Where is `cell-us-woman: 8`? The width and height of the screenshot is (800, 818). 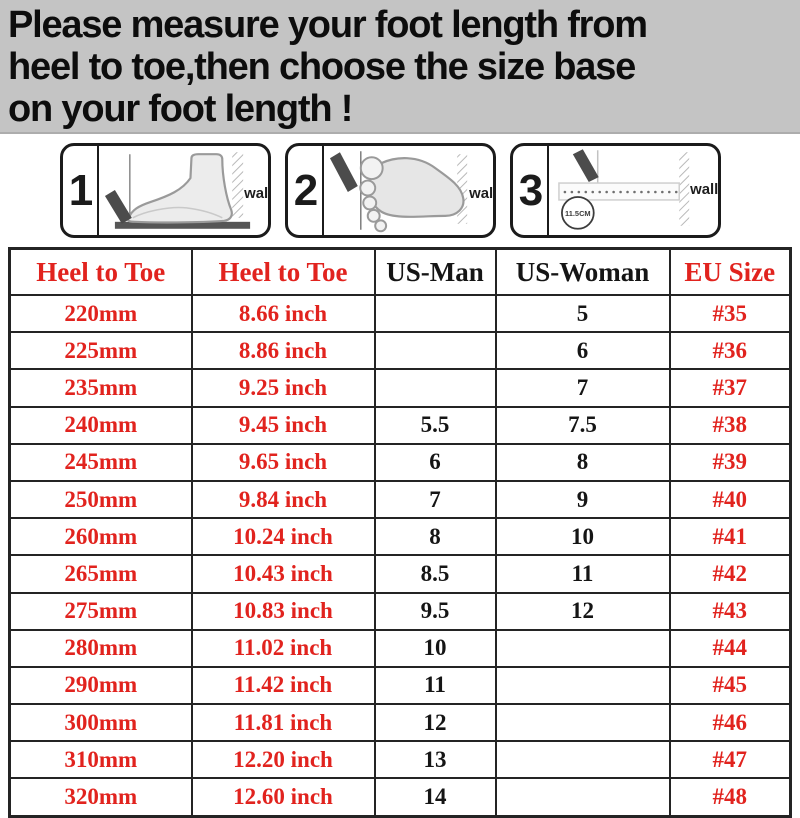 cell-us-woman: 8 is located at coordinates (582, 462).